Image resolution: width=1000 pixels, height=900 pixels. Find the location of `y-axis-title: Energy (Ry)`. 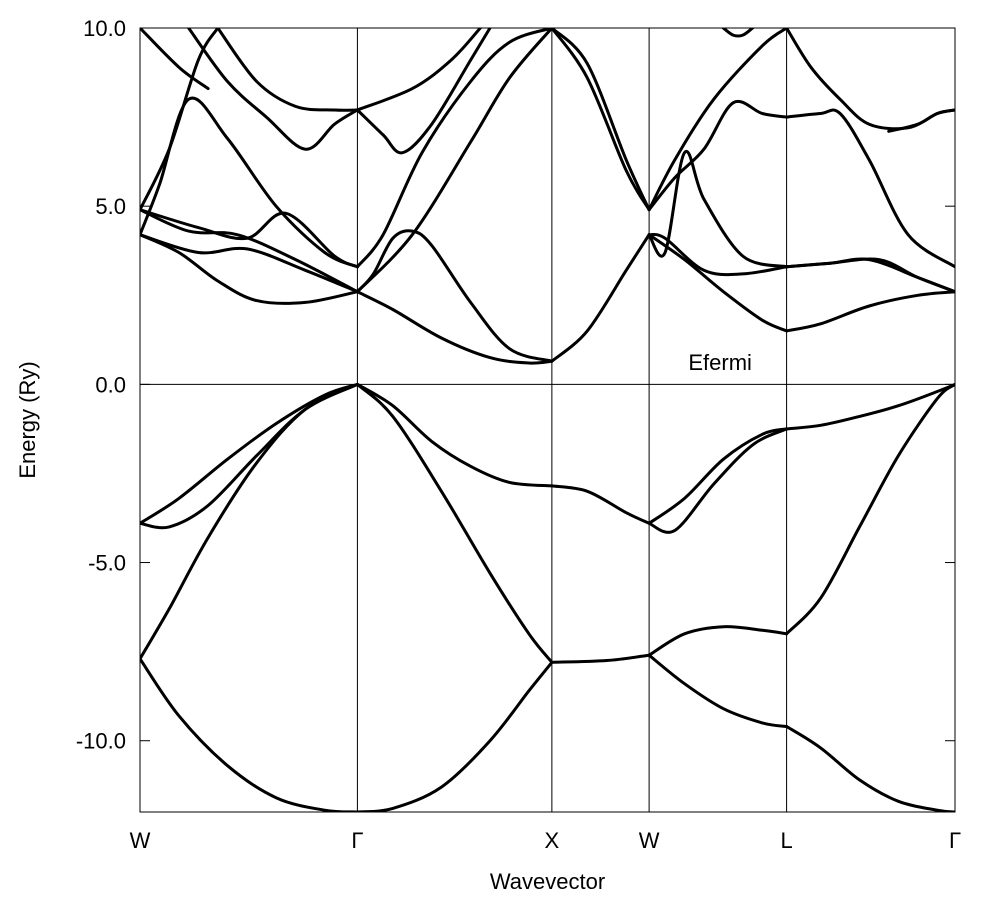

y-axis-title: Energy (Ry) is located at coordinates (27, 419).